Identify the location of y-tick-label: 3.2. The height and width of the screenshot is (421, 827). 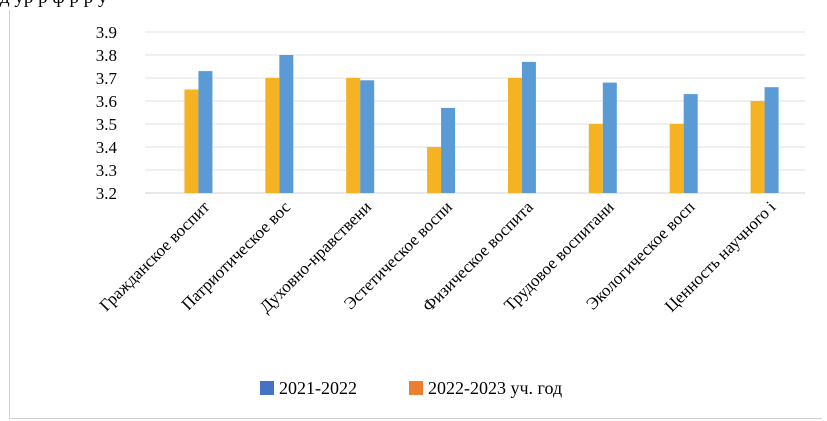
(106, 193).